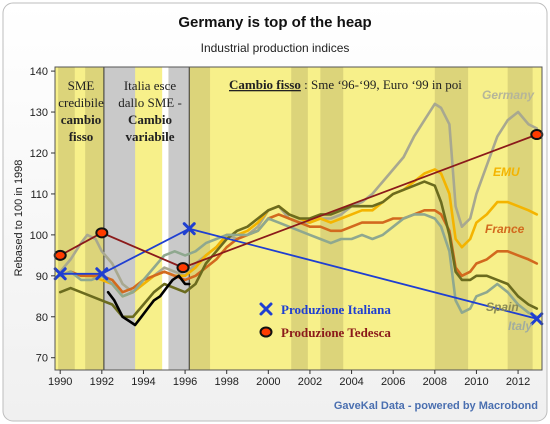 This screenshot has height=424, width=550. Describe the element at coordinates (393, 382) in the screenshot. I see `x-tick-label-2006: 2006` at that location.